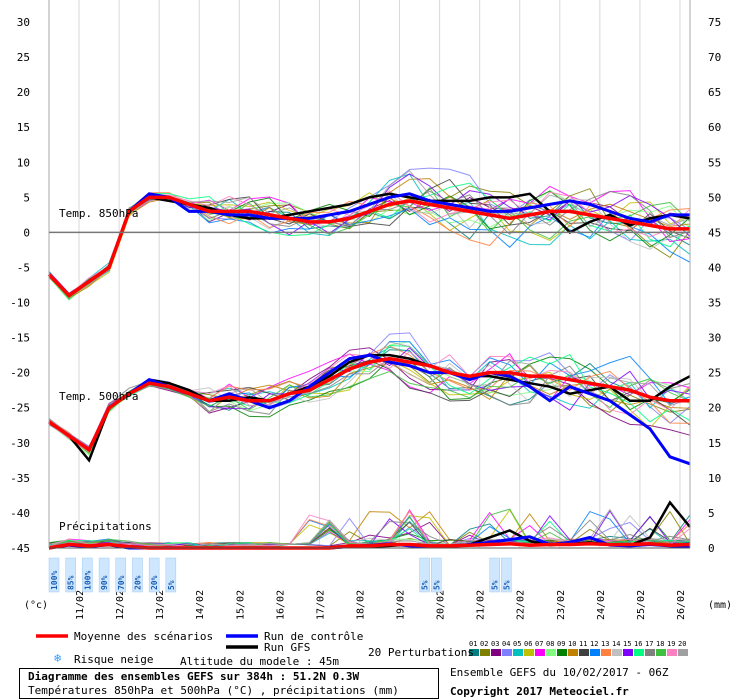  Describe the element at coordinates (20, 443) in the screenshot. I see `left-tick-label: -30` at that location.